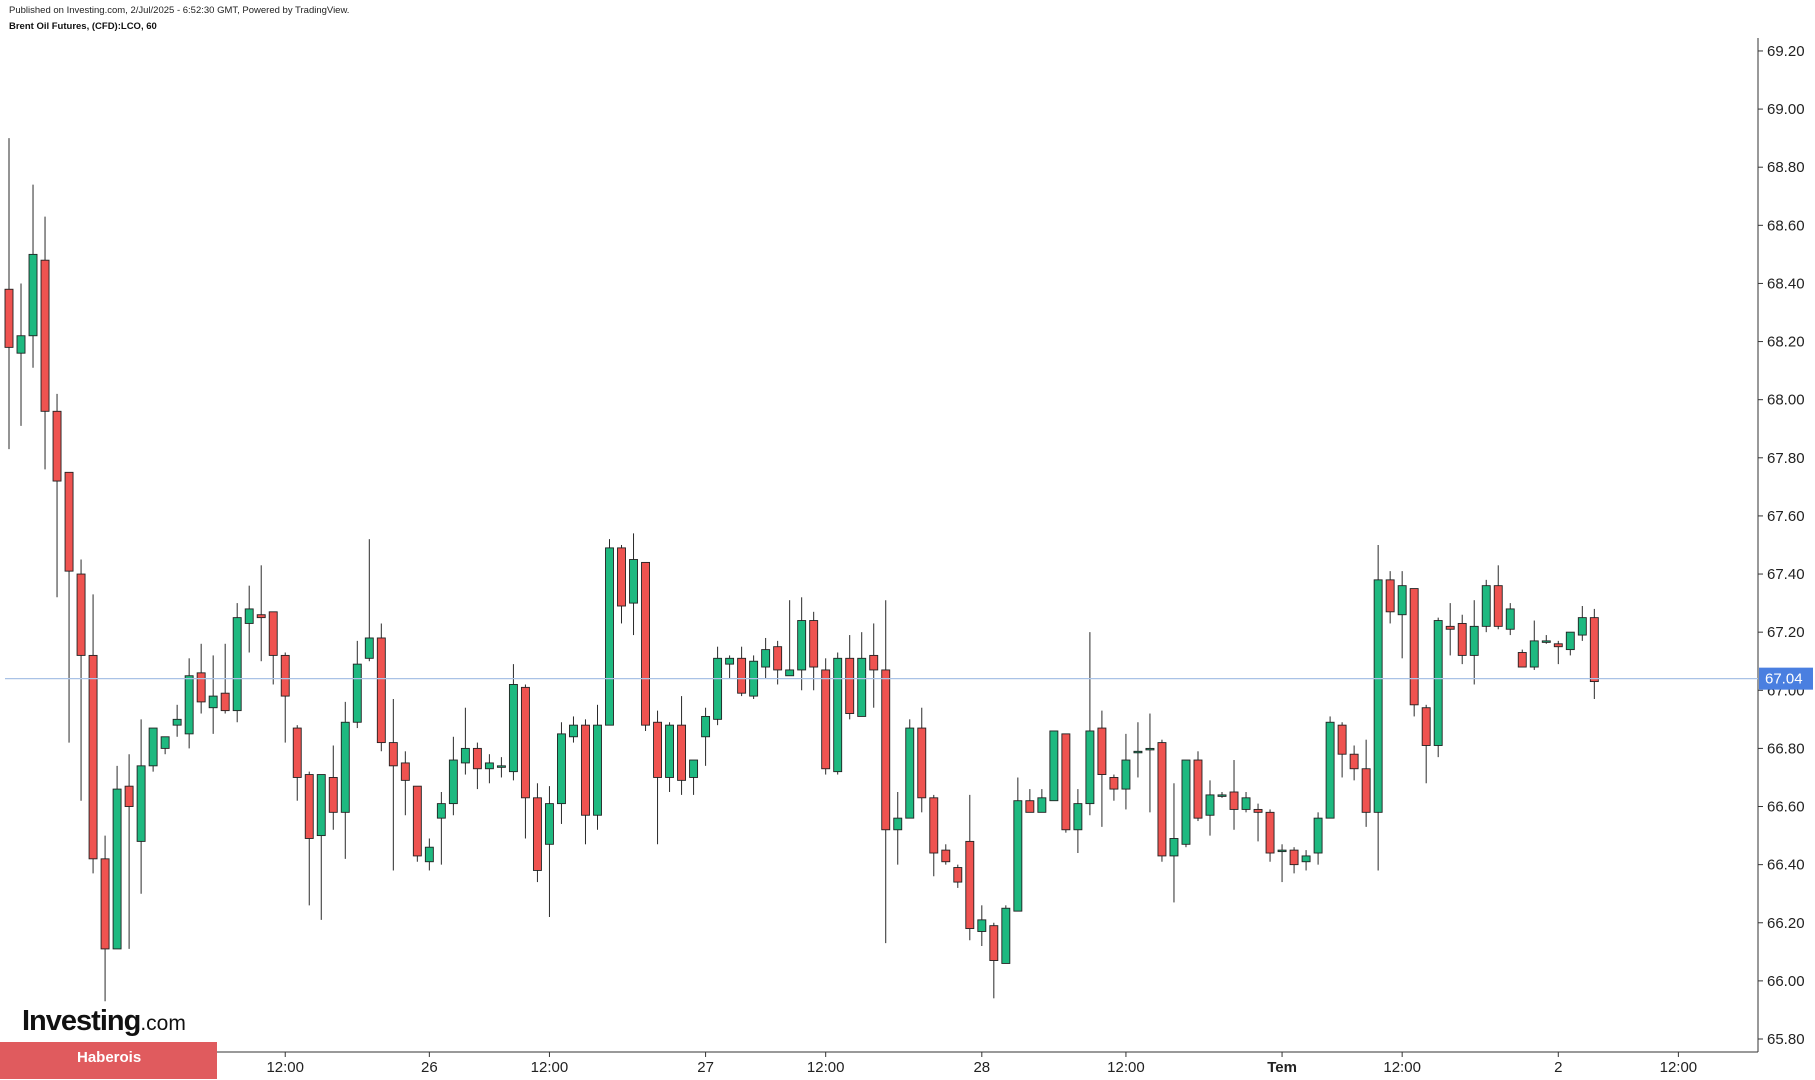 The height and width of the screenshot is (1080, 1815). I want to click on y-tick-label: 69.00, so click(1786, 109).